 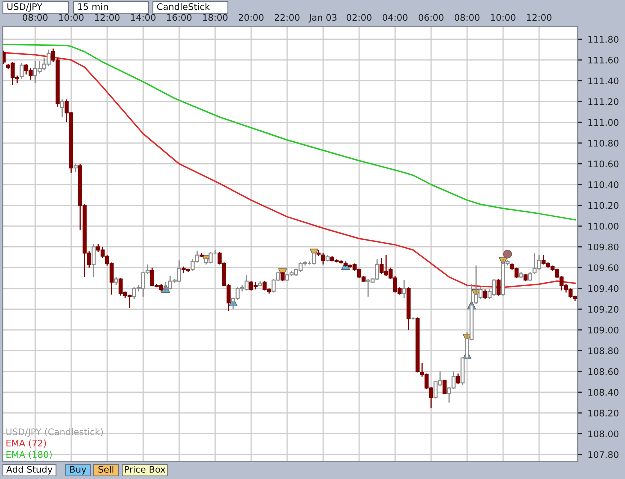 What do you see at coordinates (322, 18) in the screenshot?
I see `x-tick-label: Jan 03` at bounding box center [322, 18].